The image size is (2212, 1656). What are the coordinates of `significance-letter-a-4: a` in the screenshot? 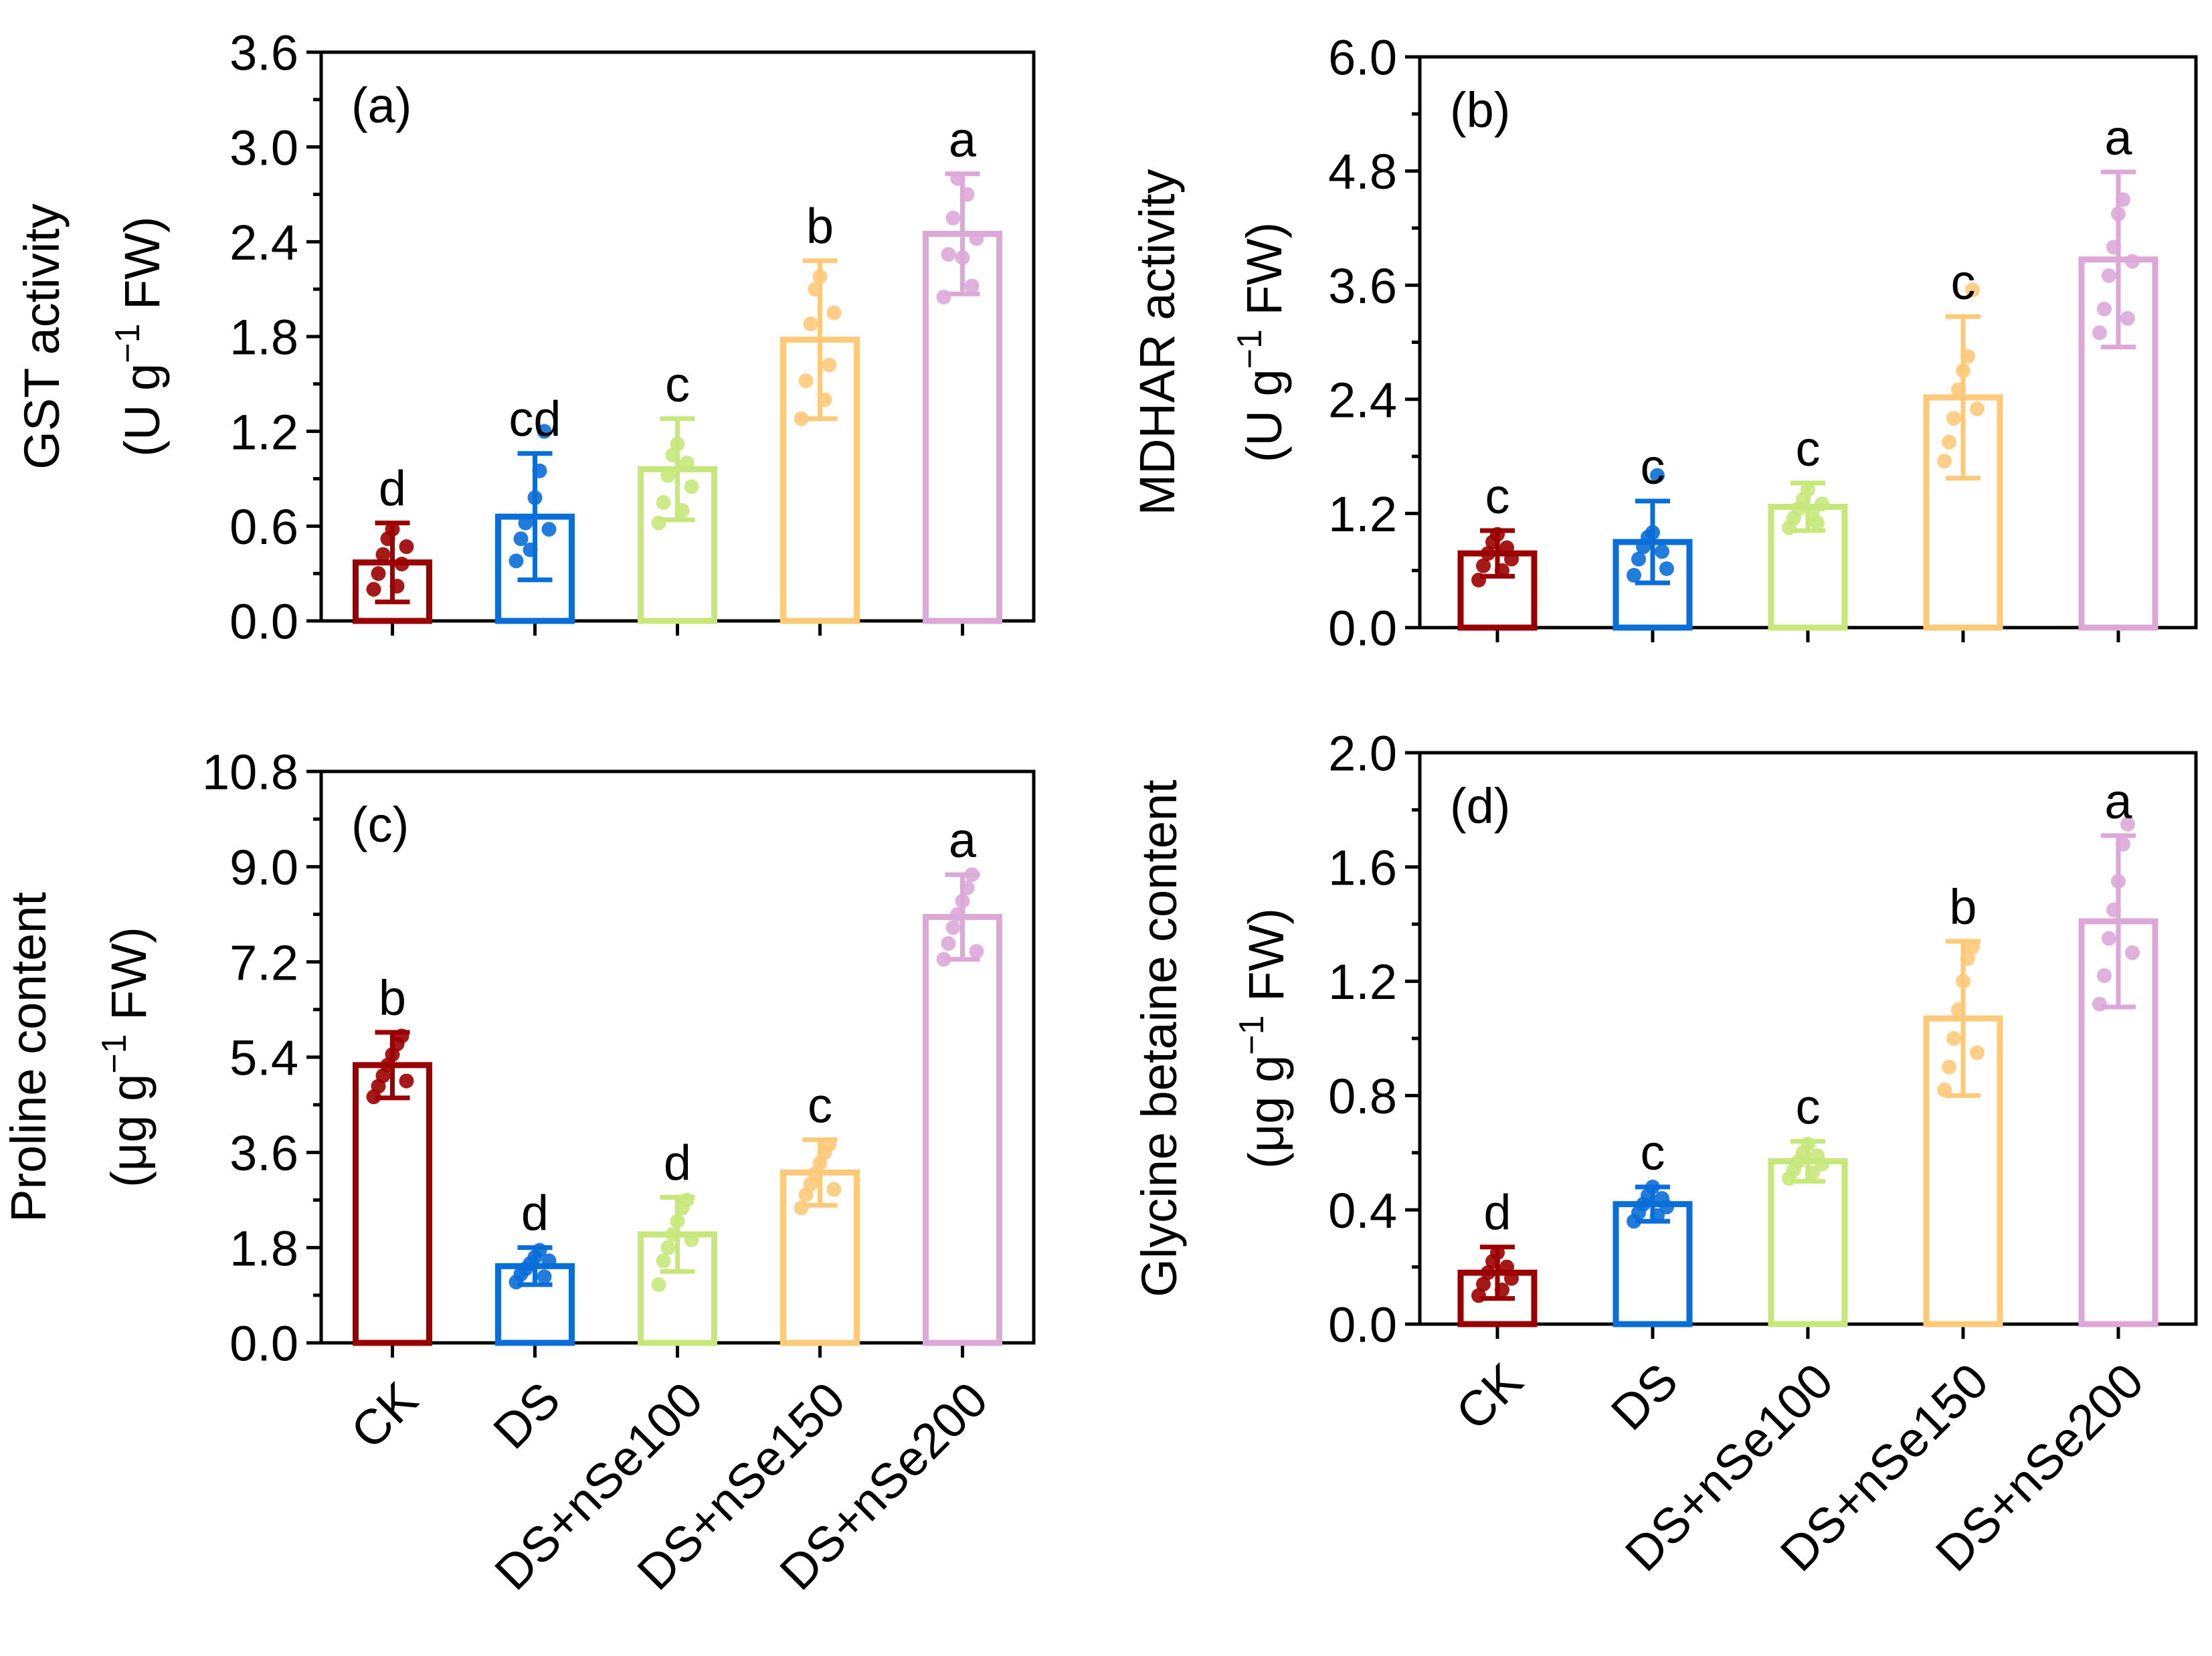 It's located at (963, 139).